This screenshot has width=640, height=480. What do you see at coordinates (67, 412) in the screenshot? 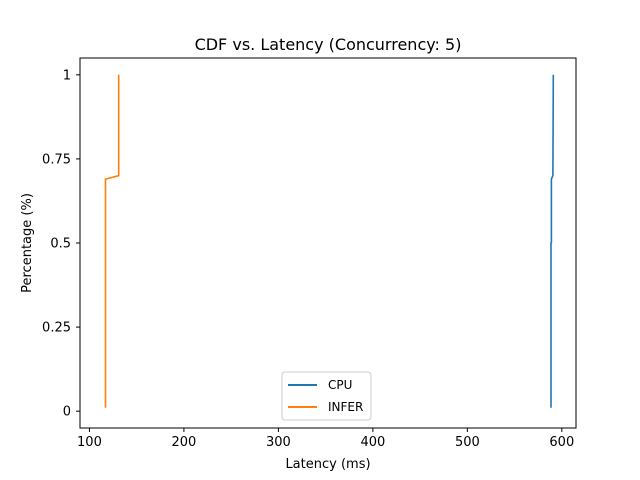
I see `y-tick-label: 0` at bounding box center [67, 412].